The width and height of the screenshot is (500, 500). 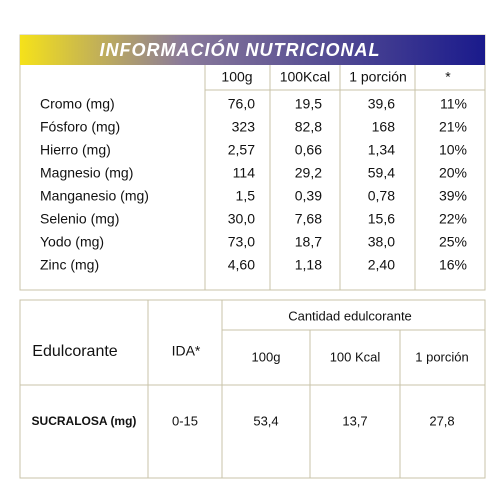 I want to click on cell: 16%, so click(x=453, y=265).